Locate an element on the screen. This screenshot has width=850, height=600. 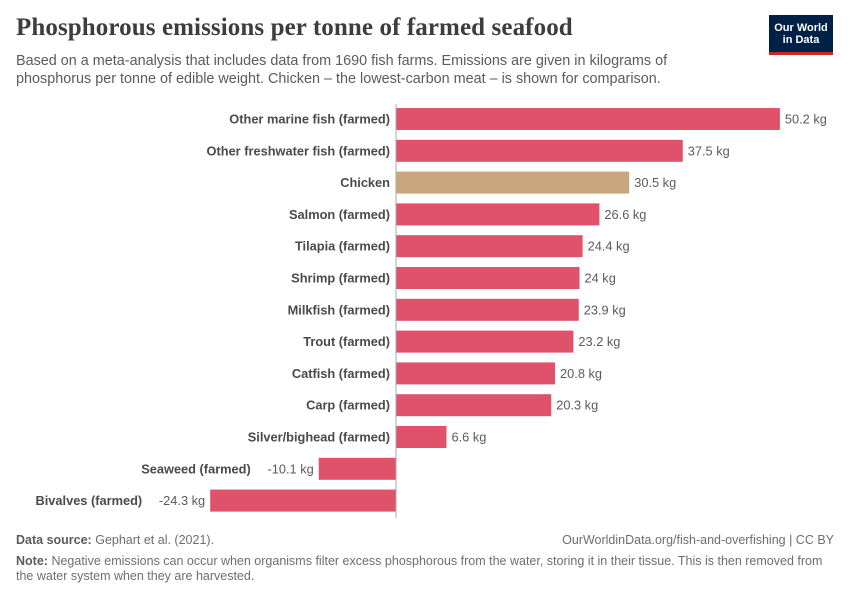
owid-logo: Our World in Data is located at coordinates (801, 35).